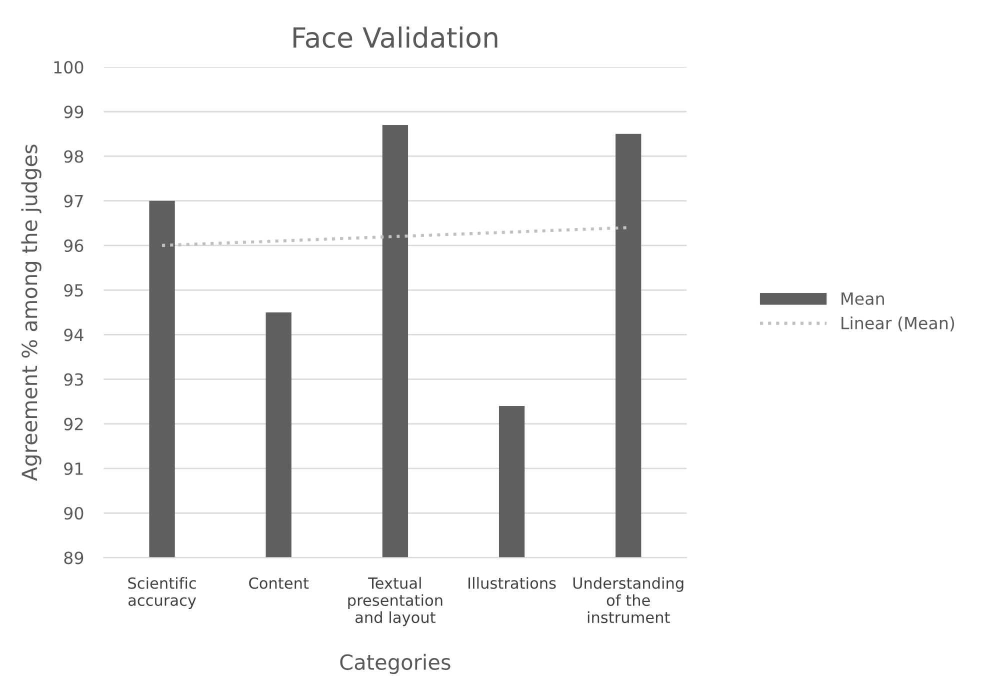 Image resolution: width=988 pixels, height=691 pixels. What do you see at coordinates (628, 600) in the screenshot?
I see `x-tick-label: Understanding of the instrument` at bounding box center [628, 600].